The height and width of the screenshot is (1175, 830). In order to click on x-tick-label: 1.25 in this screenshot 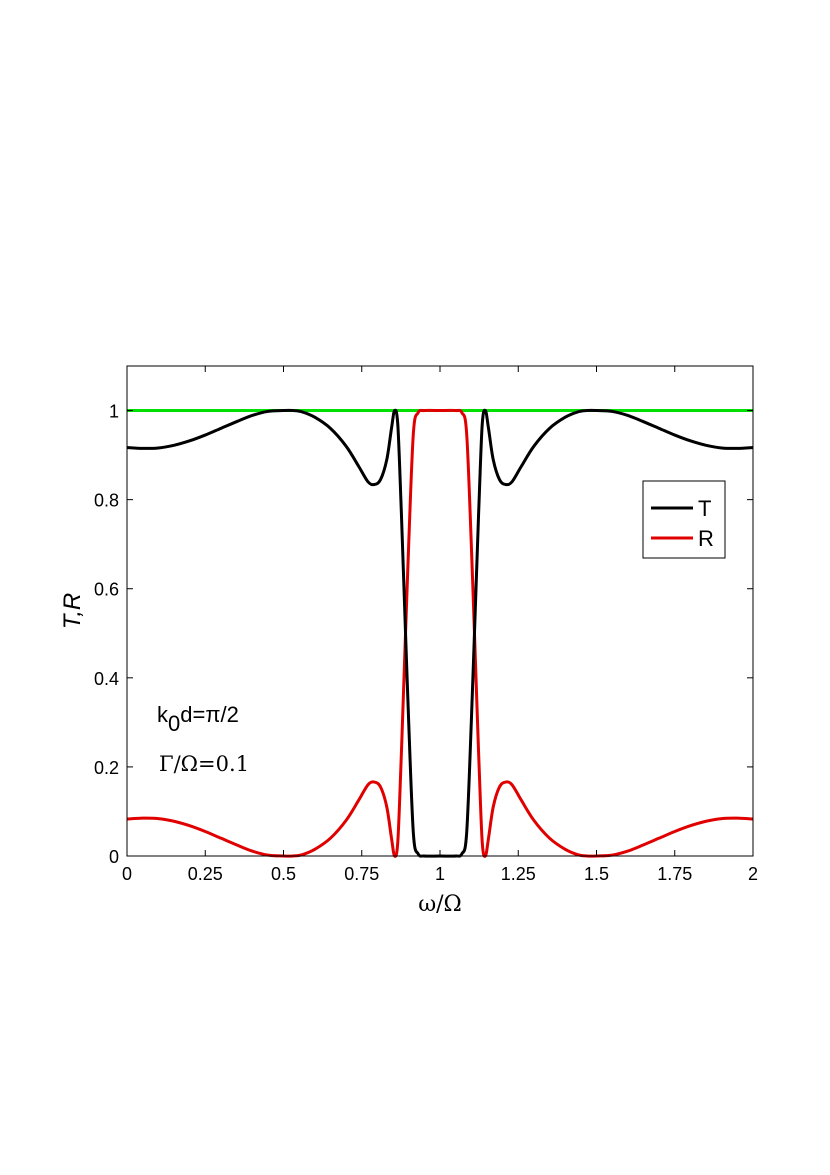, I will do `click(518, 874)`.